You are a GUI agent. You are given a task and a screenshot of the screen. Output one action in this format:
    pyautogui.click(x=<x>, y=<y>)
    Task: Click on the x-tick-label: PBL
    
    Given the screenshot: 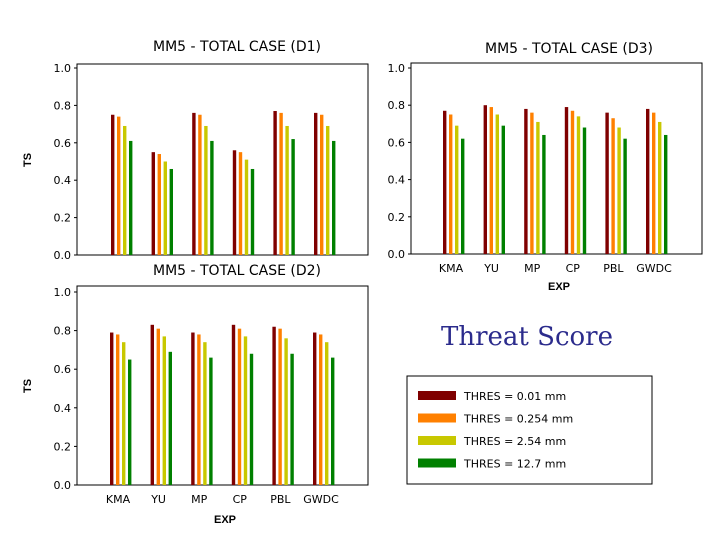 What is the action you would take?
    pyautogui.click(x=613, y=268)
    